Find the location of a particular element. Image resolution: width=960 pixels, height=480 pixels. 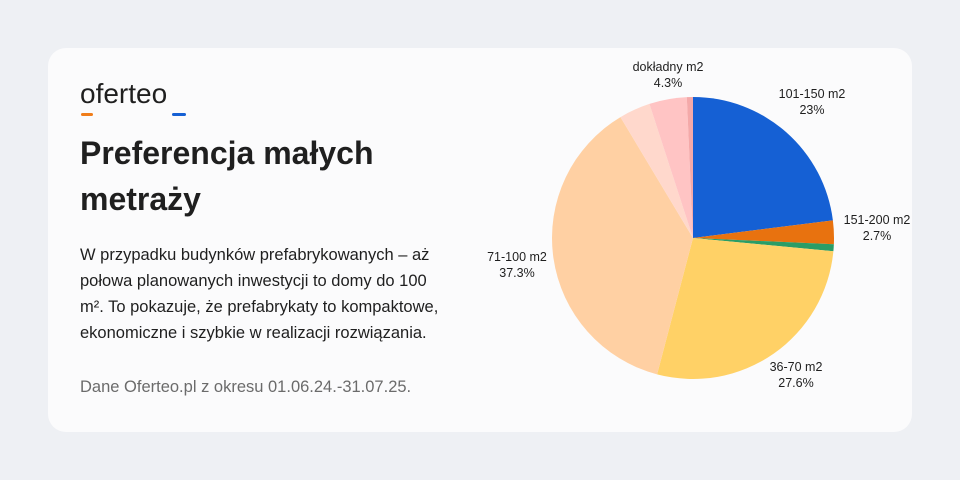

page-title: Preferencja małych metraży is located at coordinates (227, 176).